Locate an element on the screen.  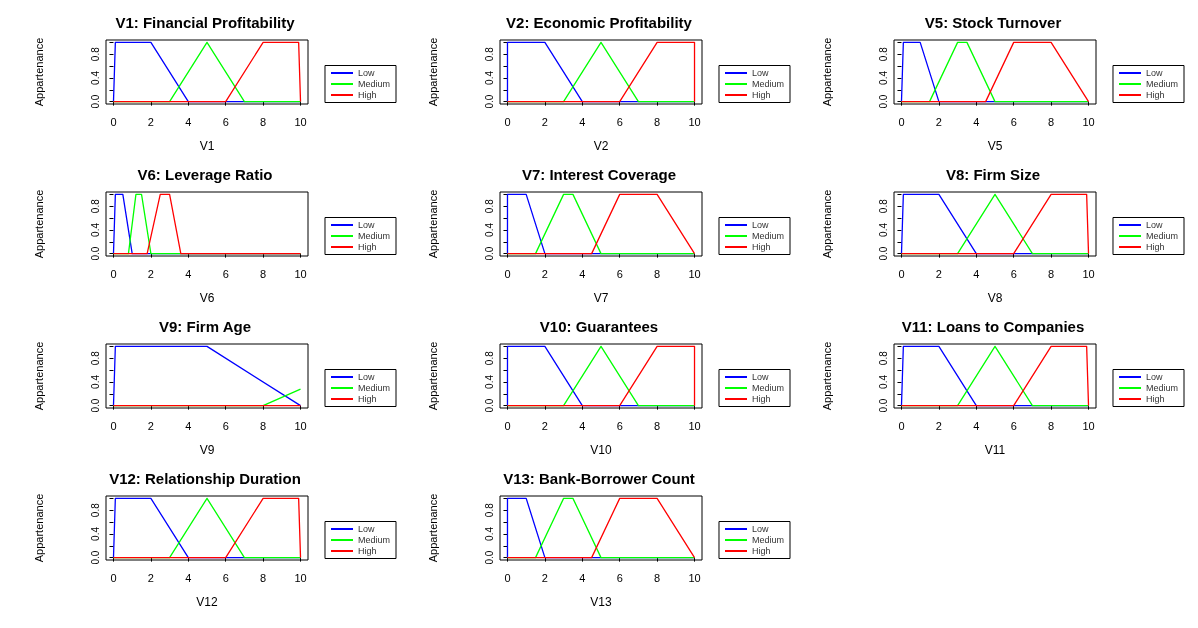
chart-title: V13: Bank-Borrower Count is located at coordinates (599, 478).